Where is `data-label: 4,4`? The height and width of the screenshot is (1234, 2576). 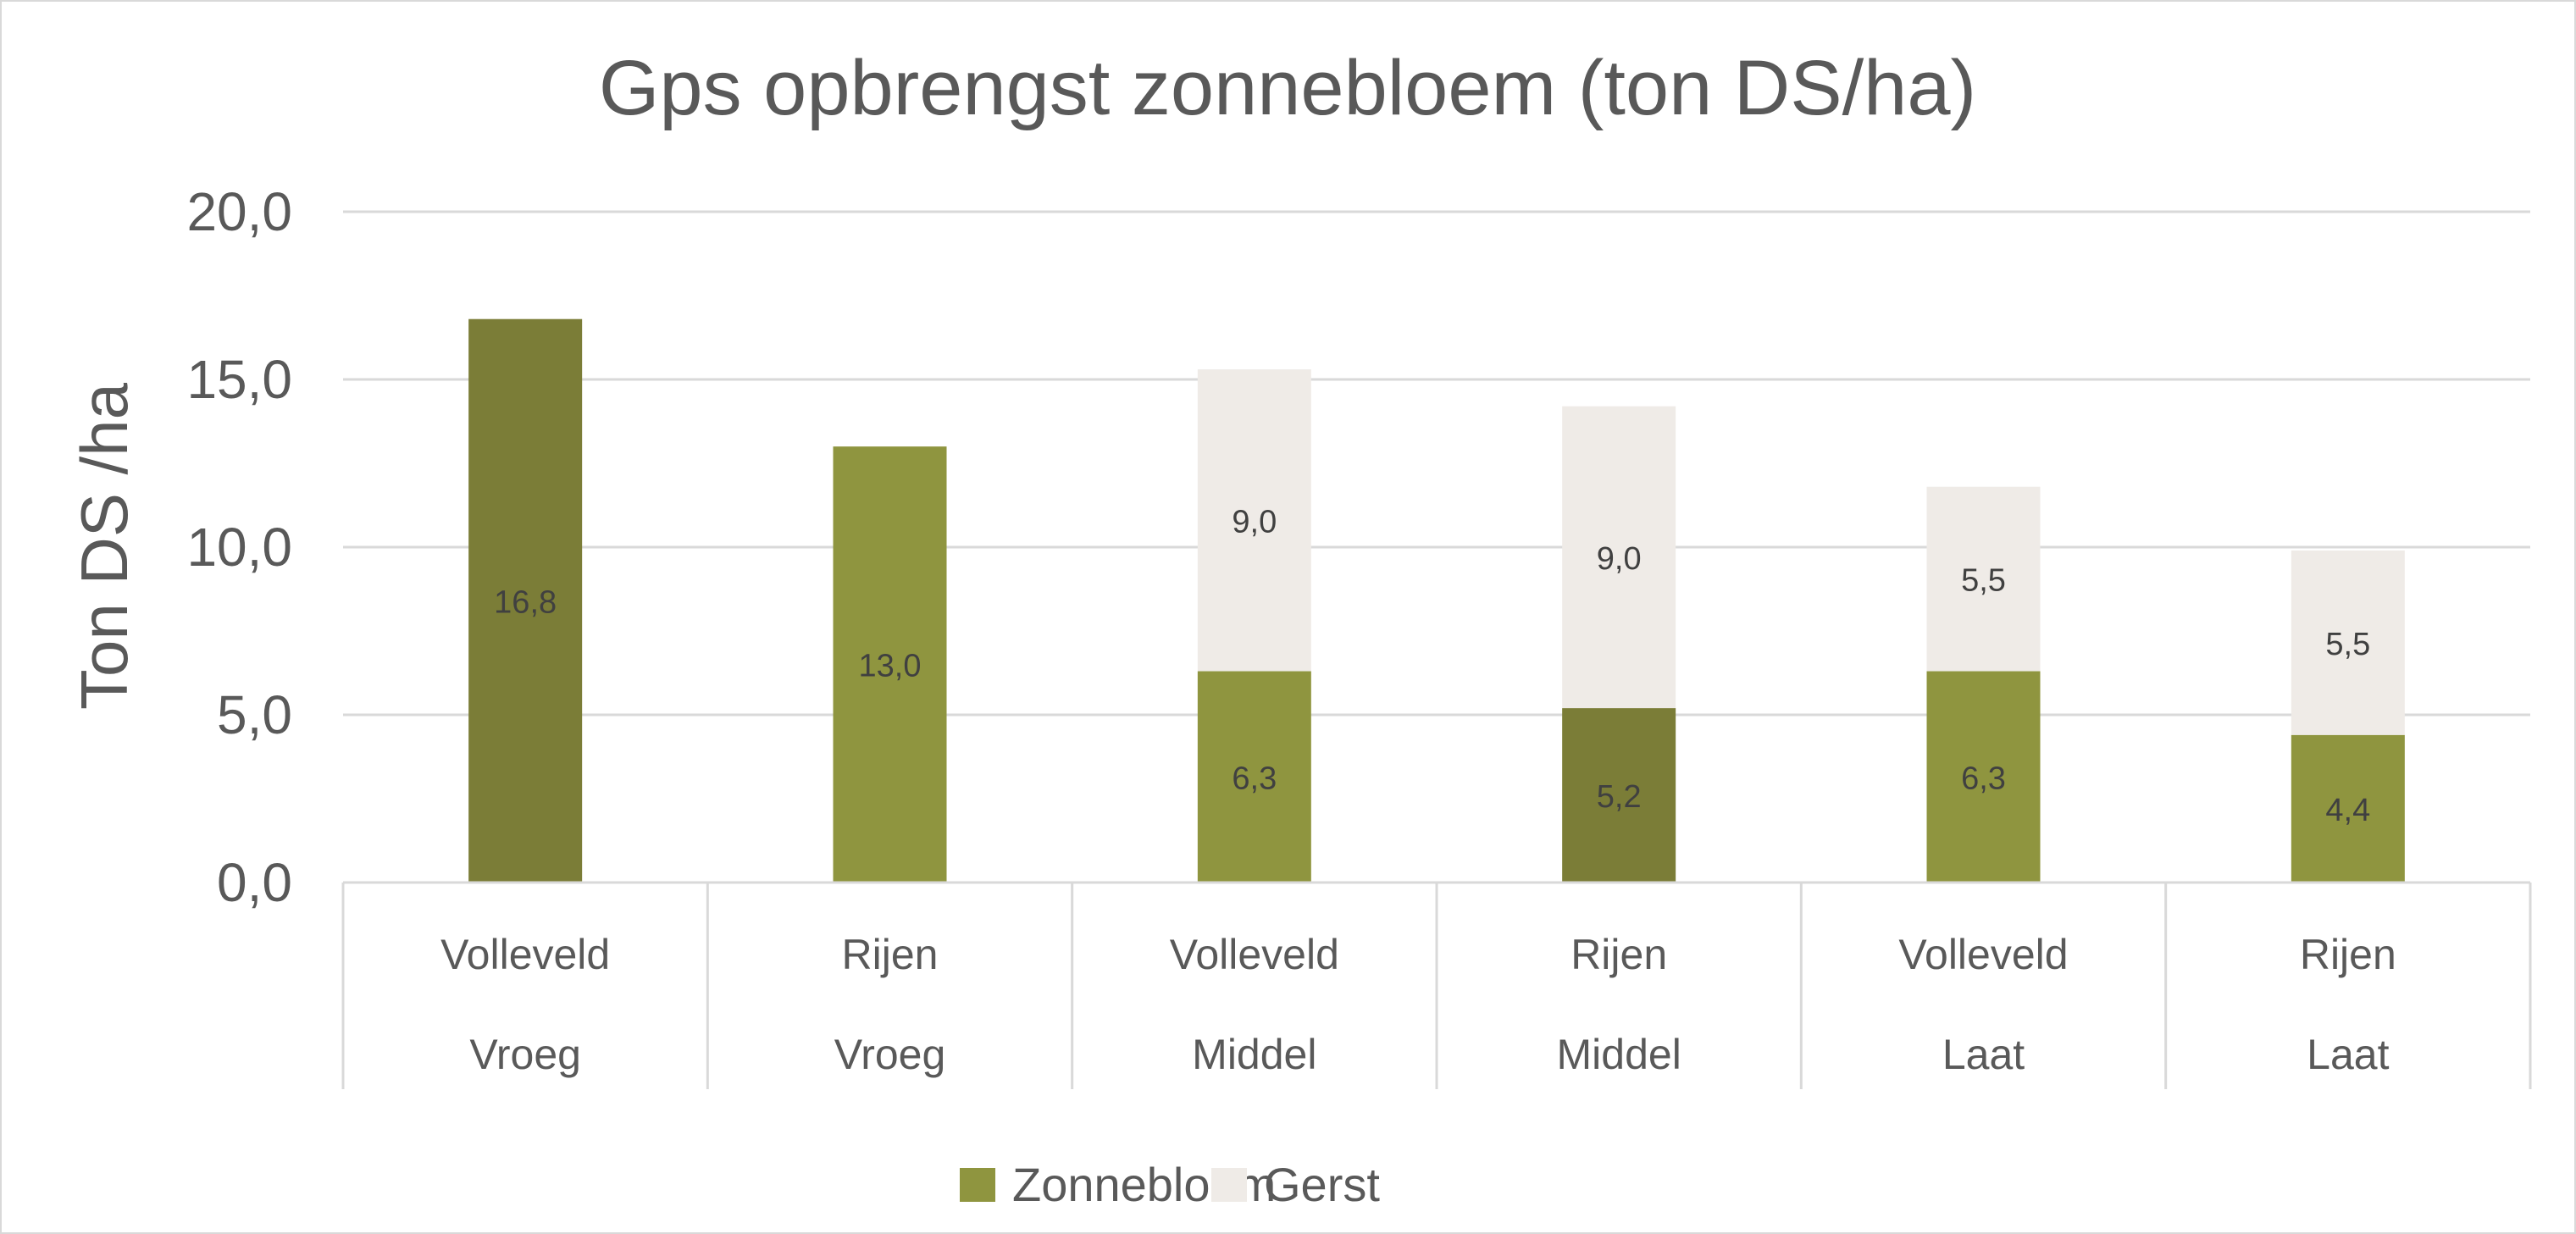 data-label: 4,4 is located at coordinates (2347, 810).